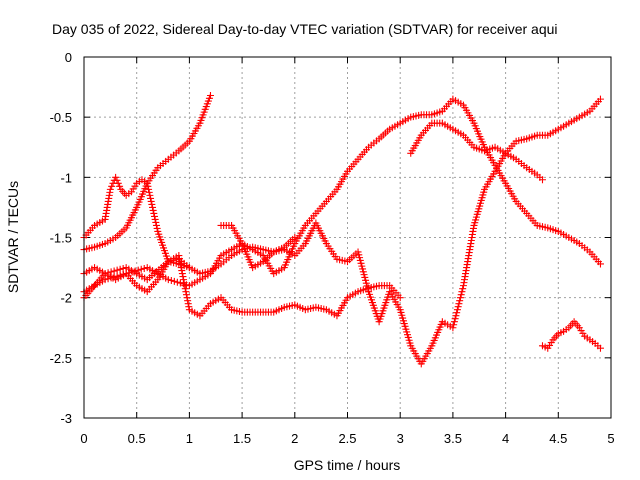  Describe the element at coordinates (137, 438) in the screenshot. I see `x-tick-label: 0.5` at that location.